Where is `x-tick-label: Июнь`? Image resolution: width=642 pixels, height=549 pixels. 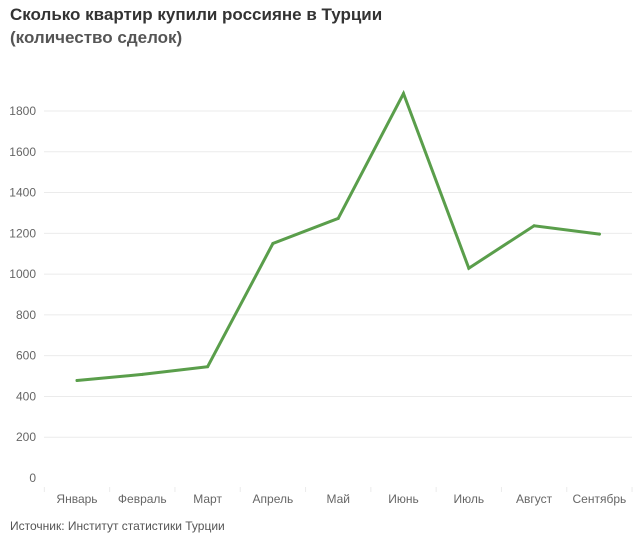 x-tick-label: Июнь is located at coordinates (403, 499).